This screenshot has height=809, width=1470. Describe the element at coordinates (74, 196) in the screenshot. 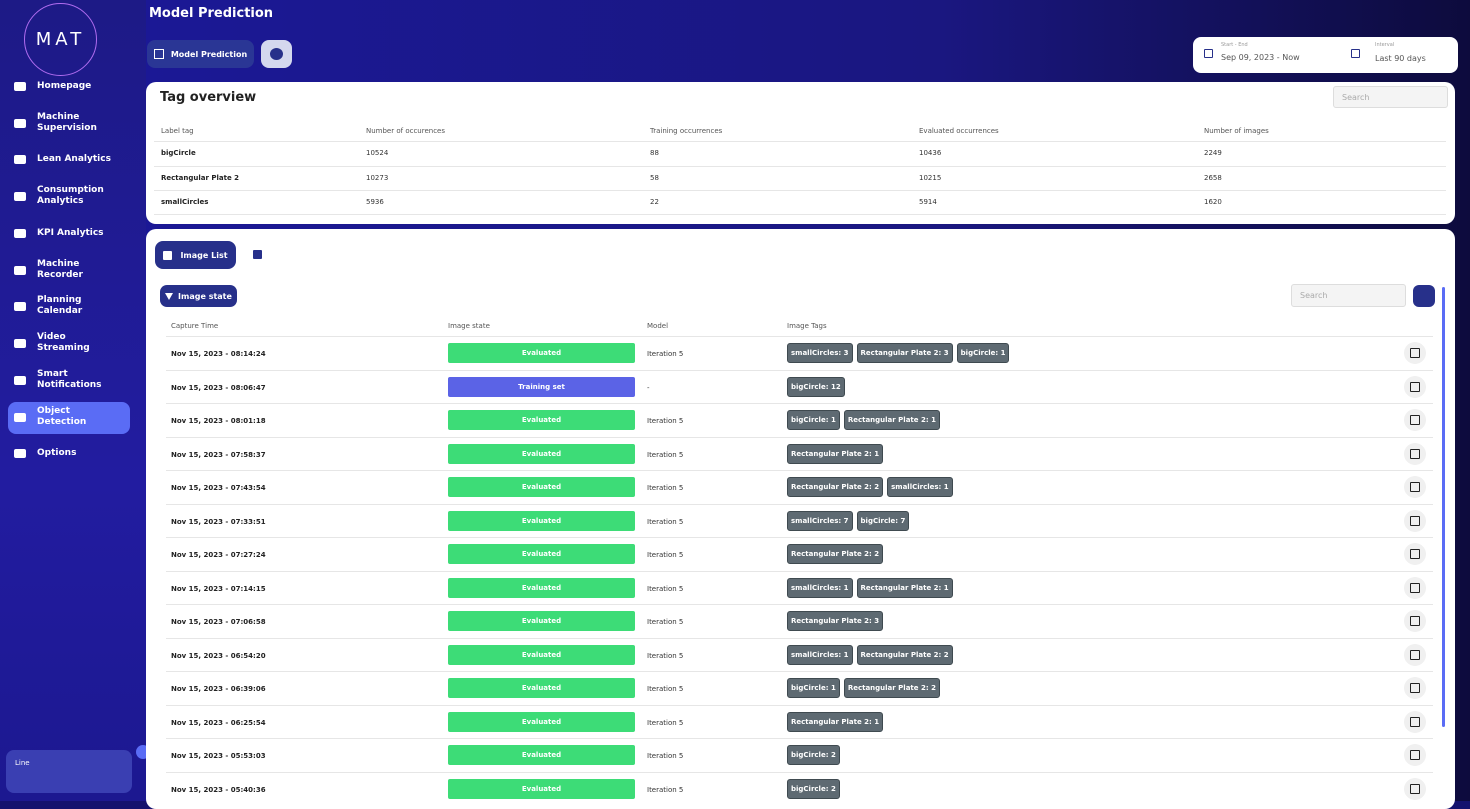

I see `nav-item: Consumption Analytics` at that location.